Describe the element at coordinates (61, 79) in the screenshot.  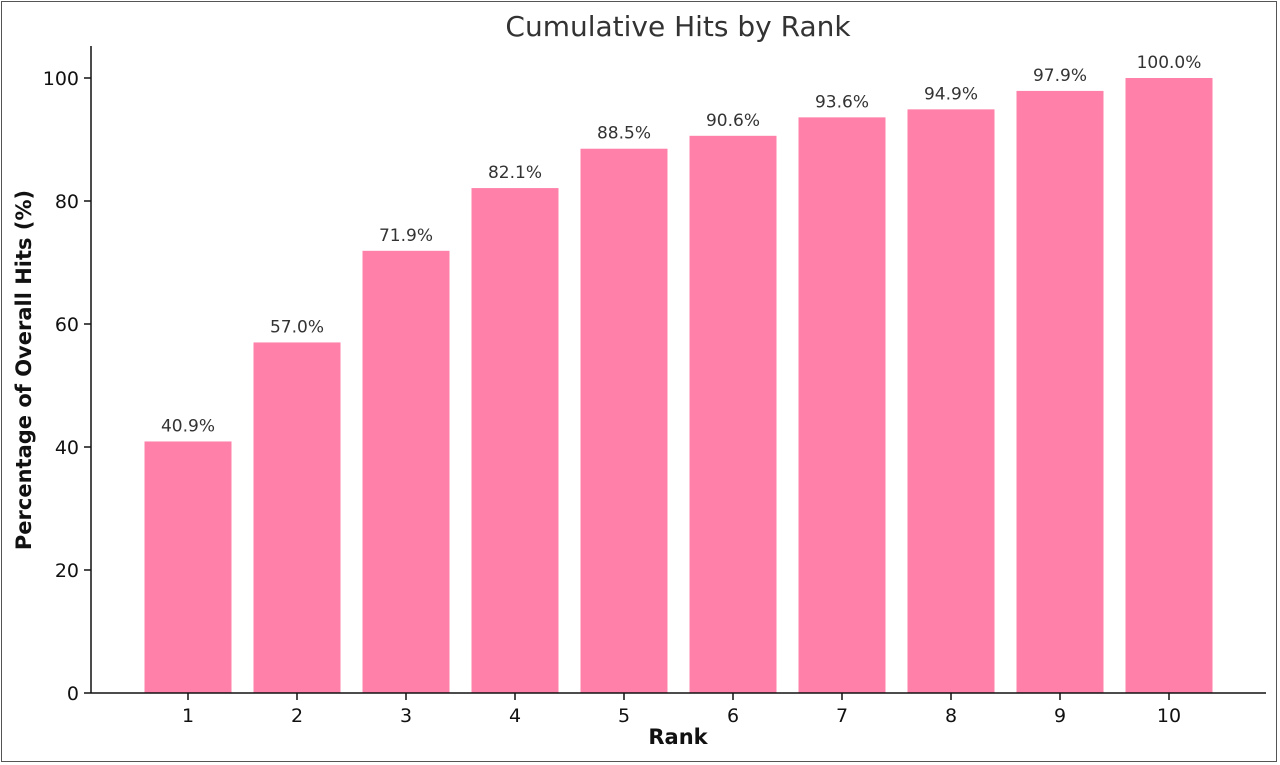
I see `y-tick-label: 100` at that location.